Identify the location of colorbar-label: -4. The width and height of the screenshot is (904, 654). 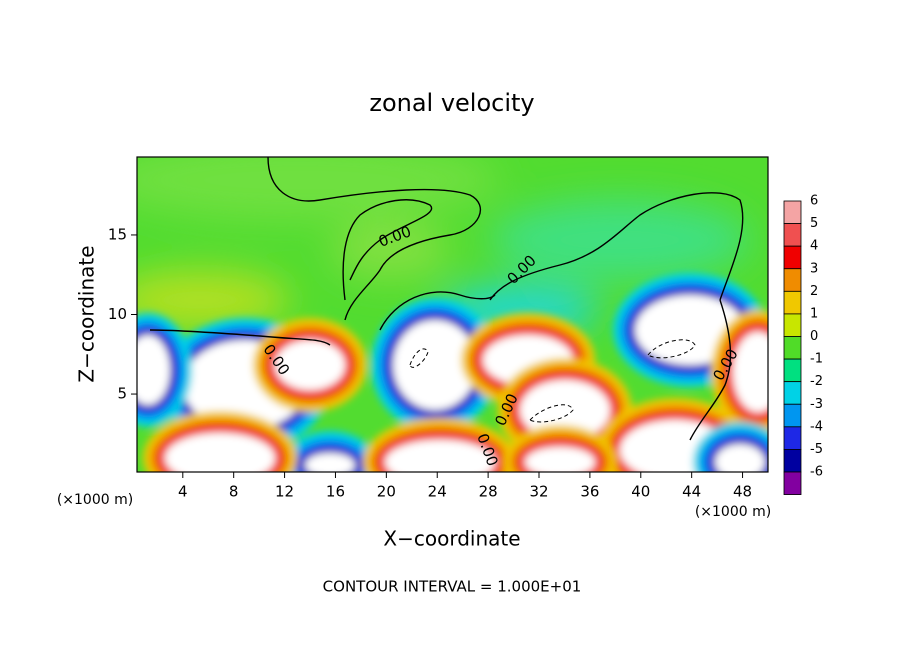
(816, 426).